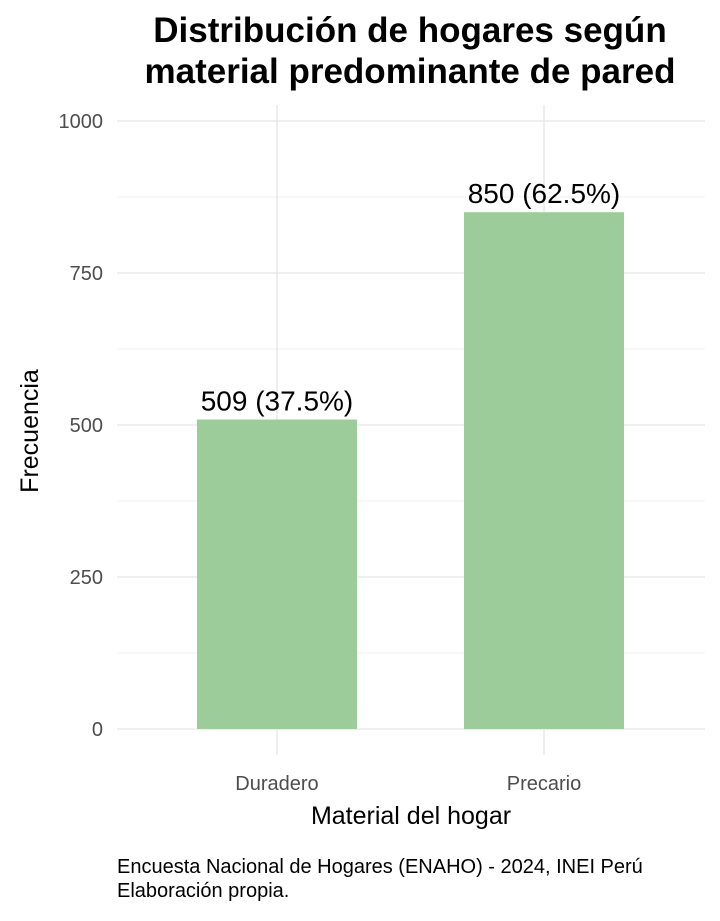 This screenshot has width=720, height=921. What do you see at coordinates (86, 426) in the screenshot?
I see `y-tick-label: 500` at bounding box center [86, 426].